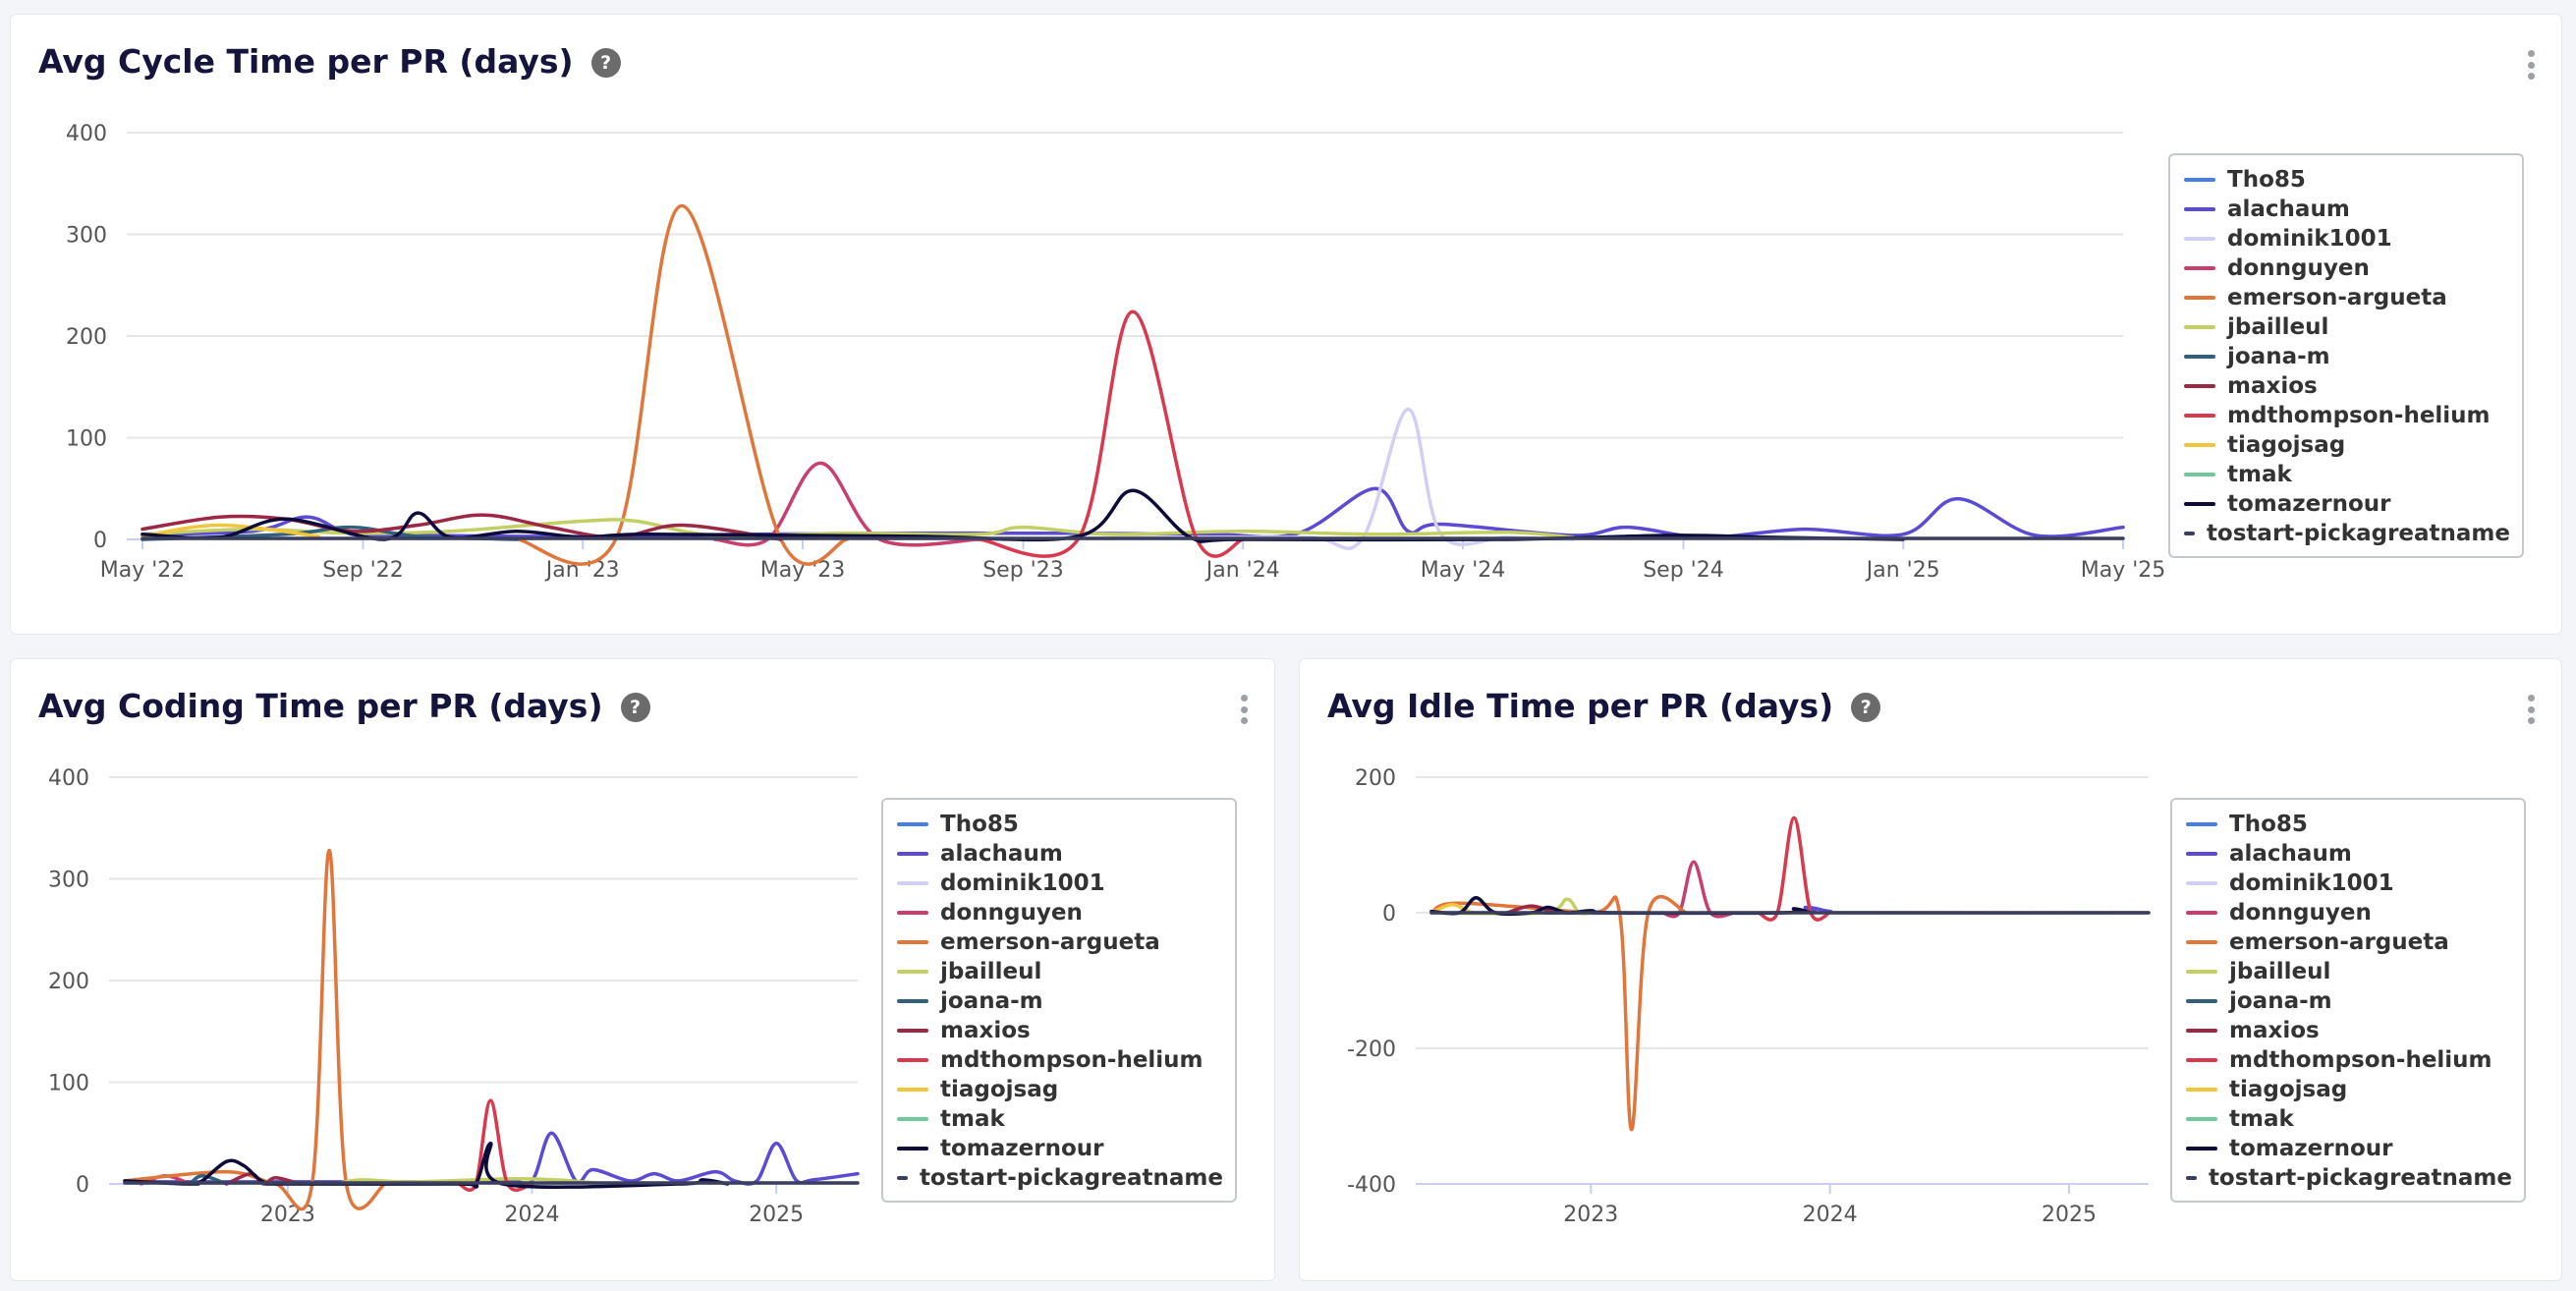  What do you see at coordinates (1001, 854) in the screenshot?
I see `legend-label: alachaum` at bounding box center [1001, 854].